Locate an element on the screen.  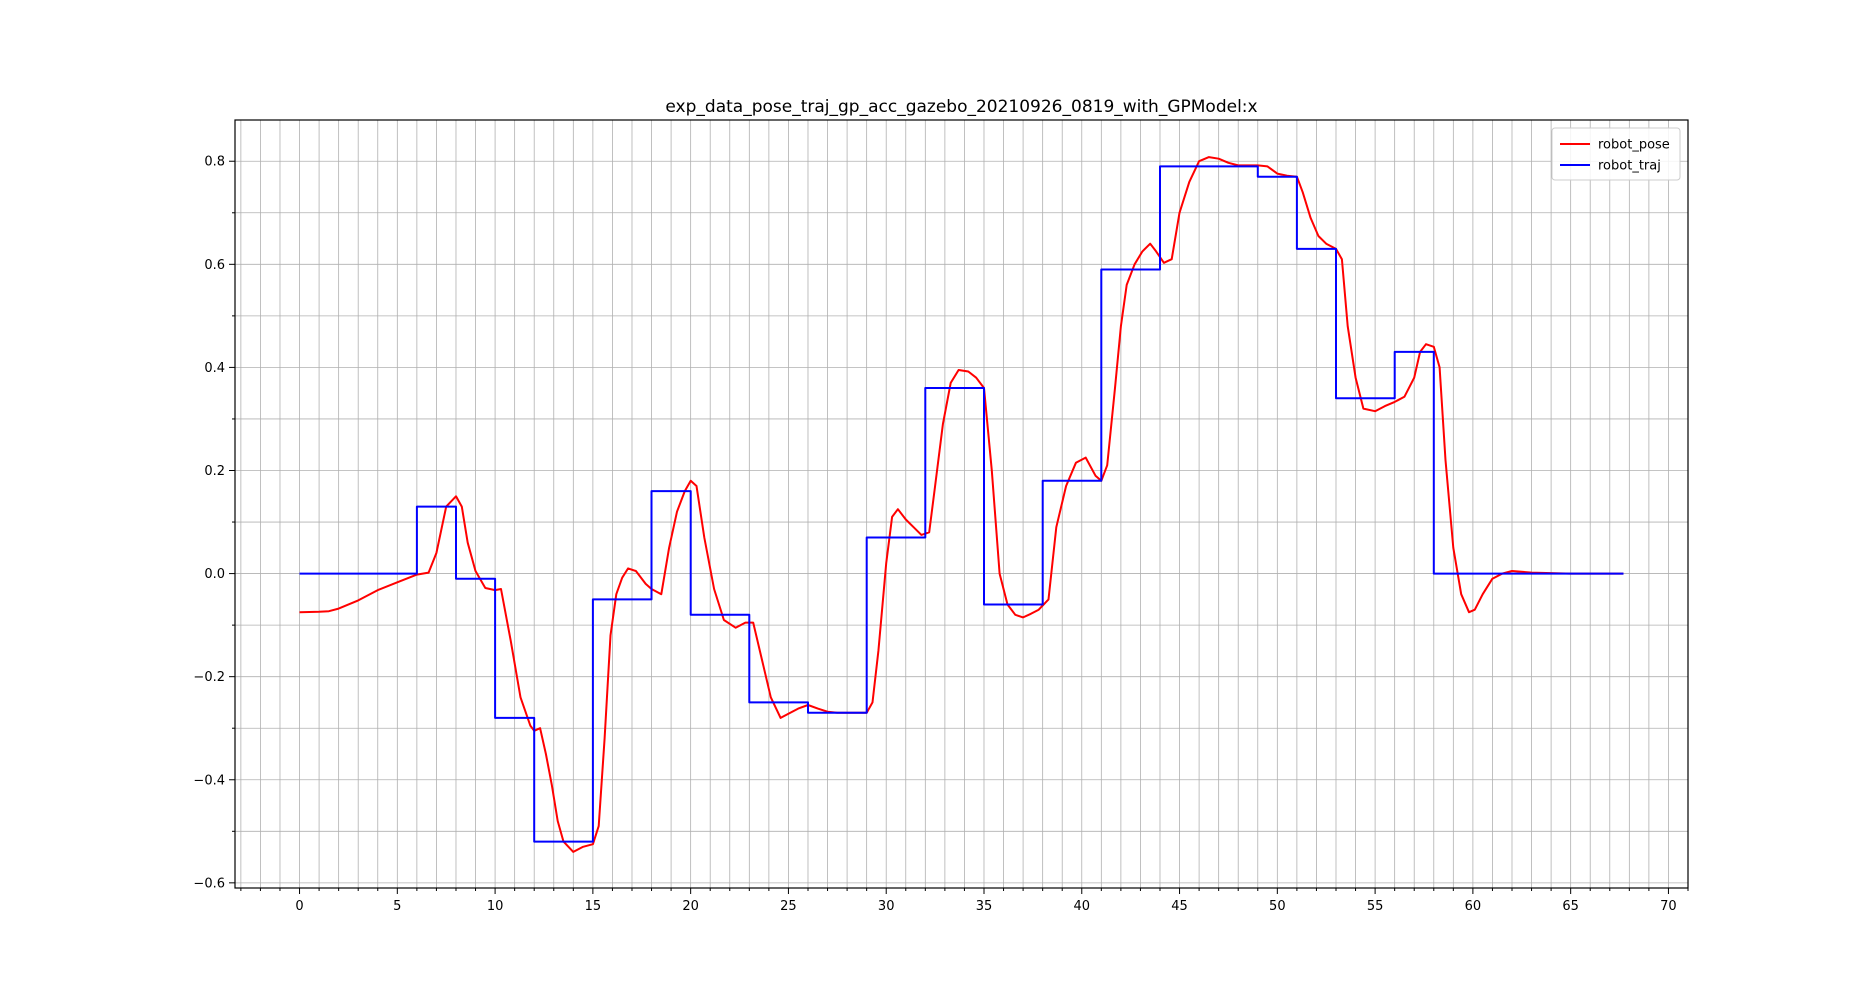
x-tick-label: 30 is located at coordinates (886, 906).